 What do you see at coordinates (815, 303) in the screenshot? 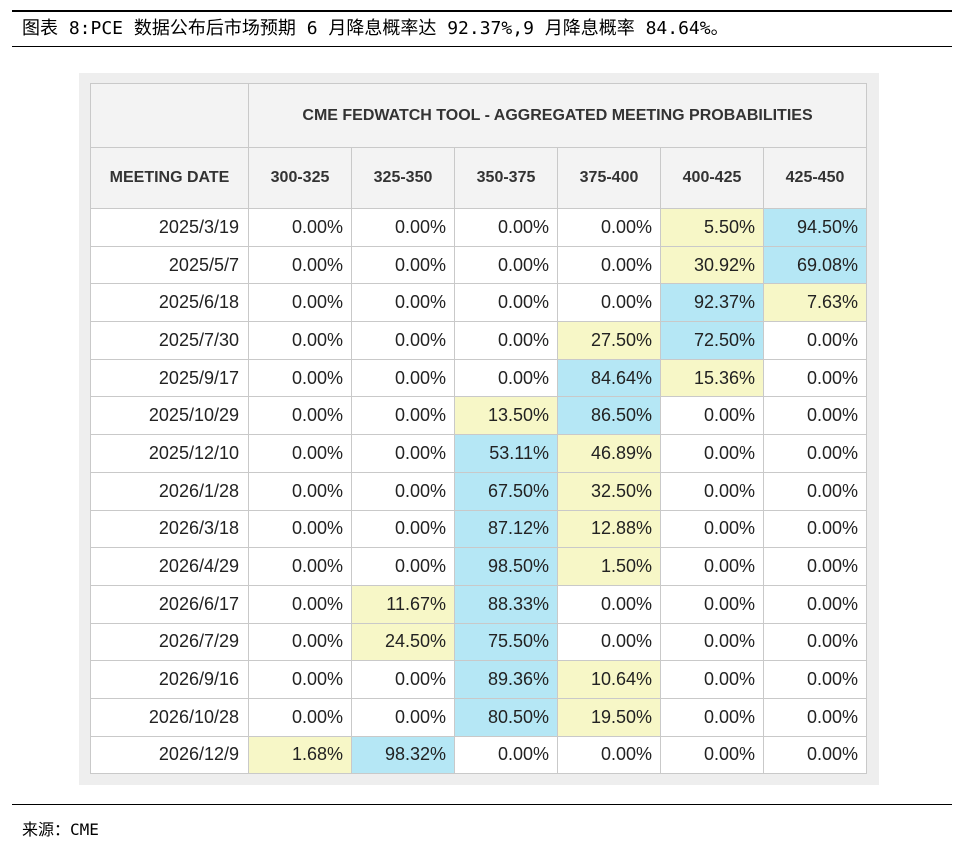
I see `probability-cell: 7.63%` at bounding box center [815, 303].